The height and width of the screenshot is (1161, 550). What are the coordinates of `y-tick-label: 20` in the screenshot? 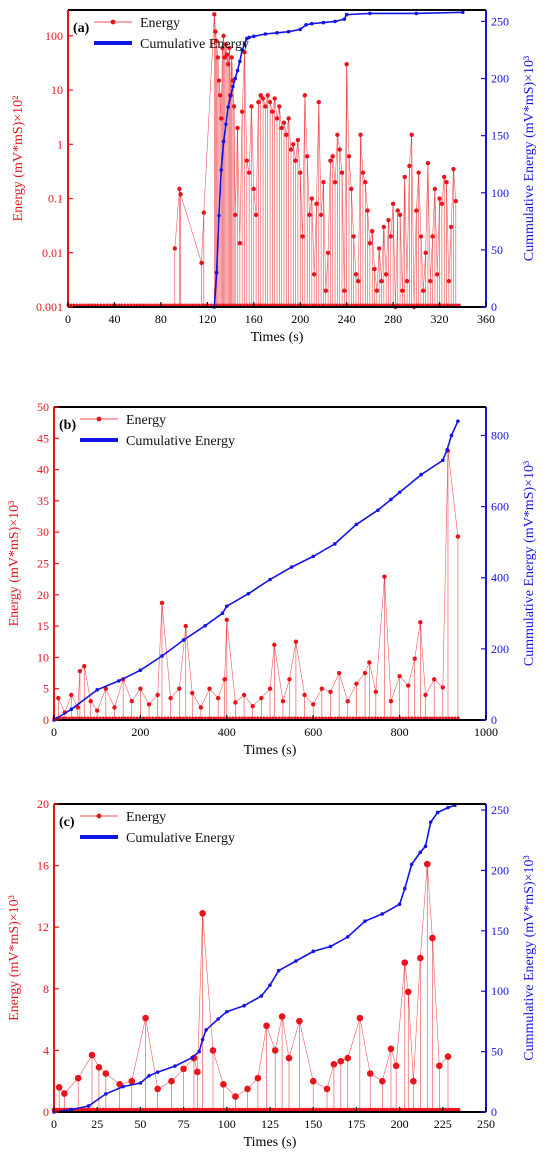 It's located at (43, 595).